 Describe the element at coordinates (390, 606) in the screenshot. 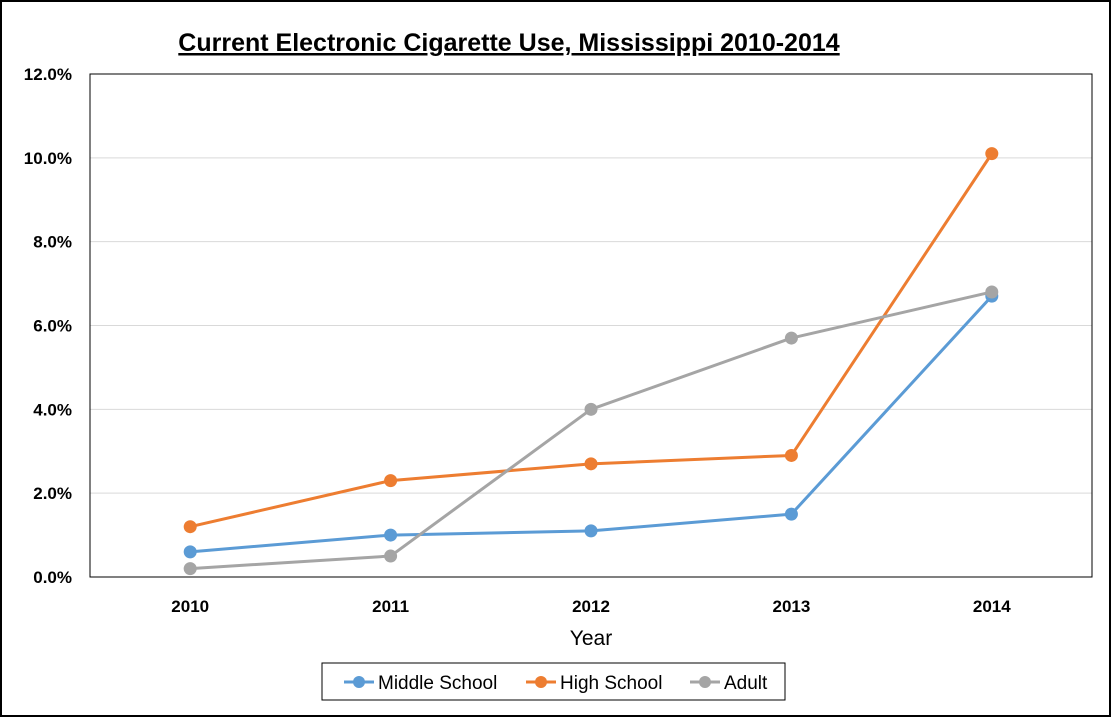

I see `x-tick-label: 2011` at that location.